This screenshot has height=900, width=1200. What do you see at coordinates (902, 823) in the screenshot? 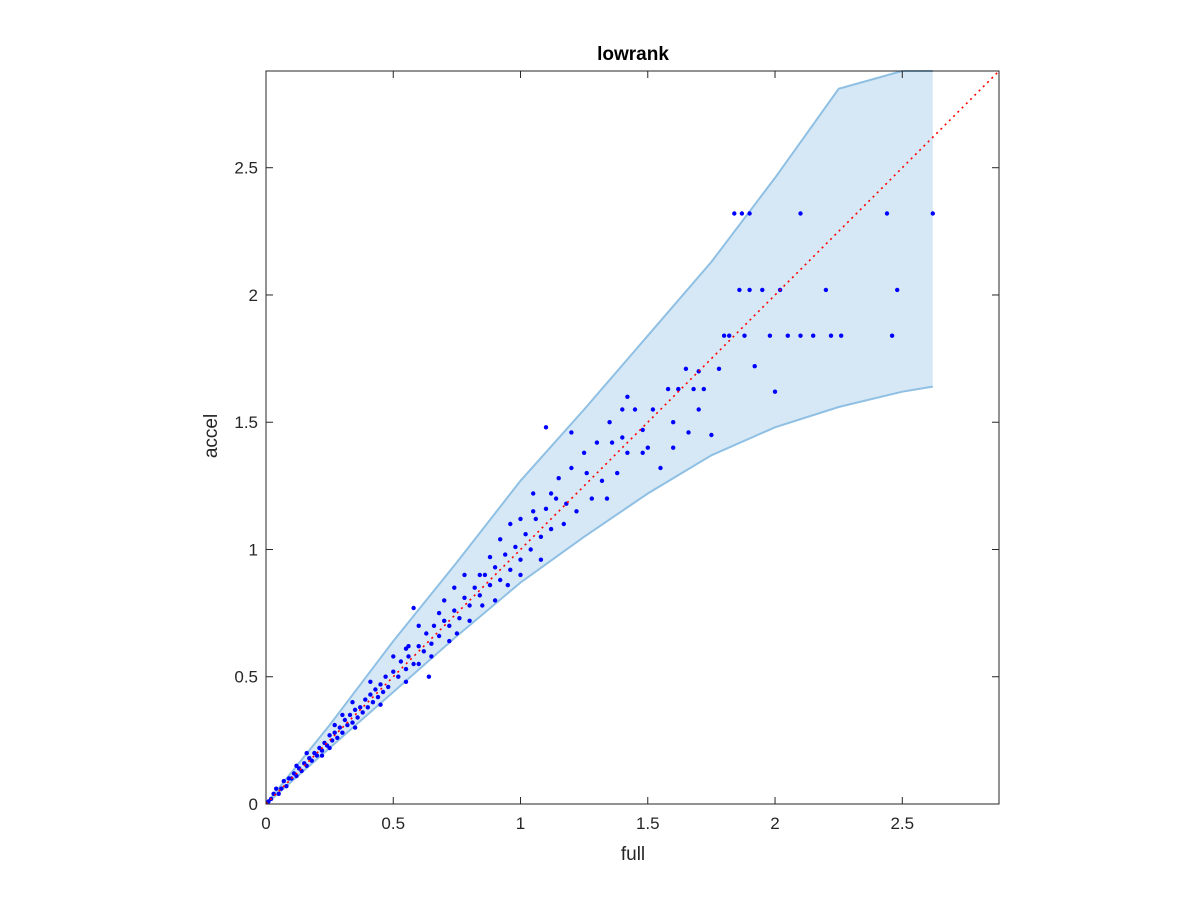
I see `x-tick-label: 2.5` at bounding box center [902, 823].